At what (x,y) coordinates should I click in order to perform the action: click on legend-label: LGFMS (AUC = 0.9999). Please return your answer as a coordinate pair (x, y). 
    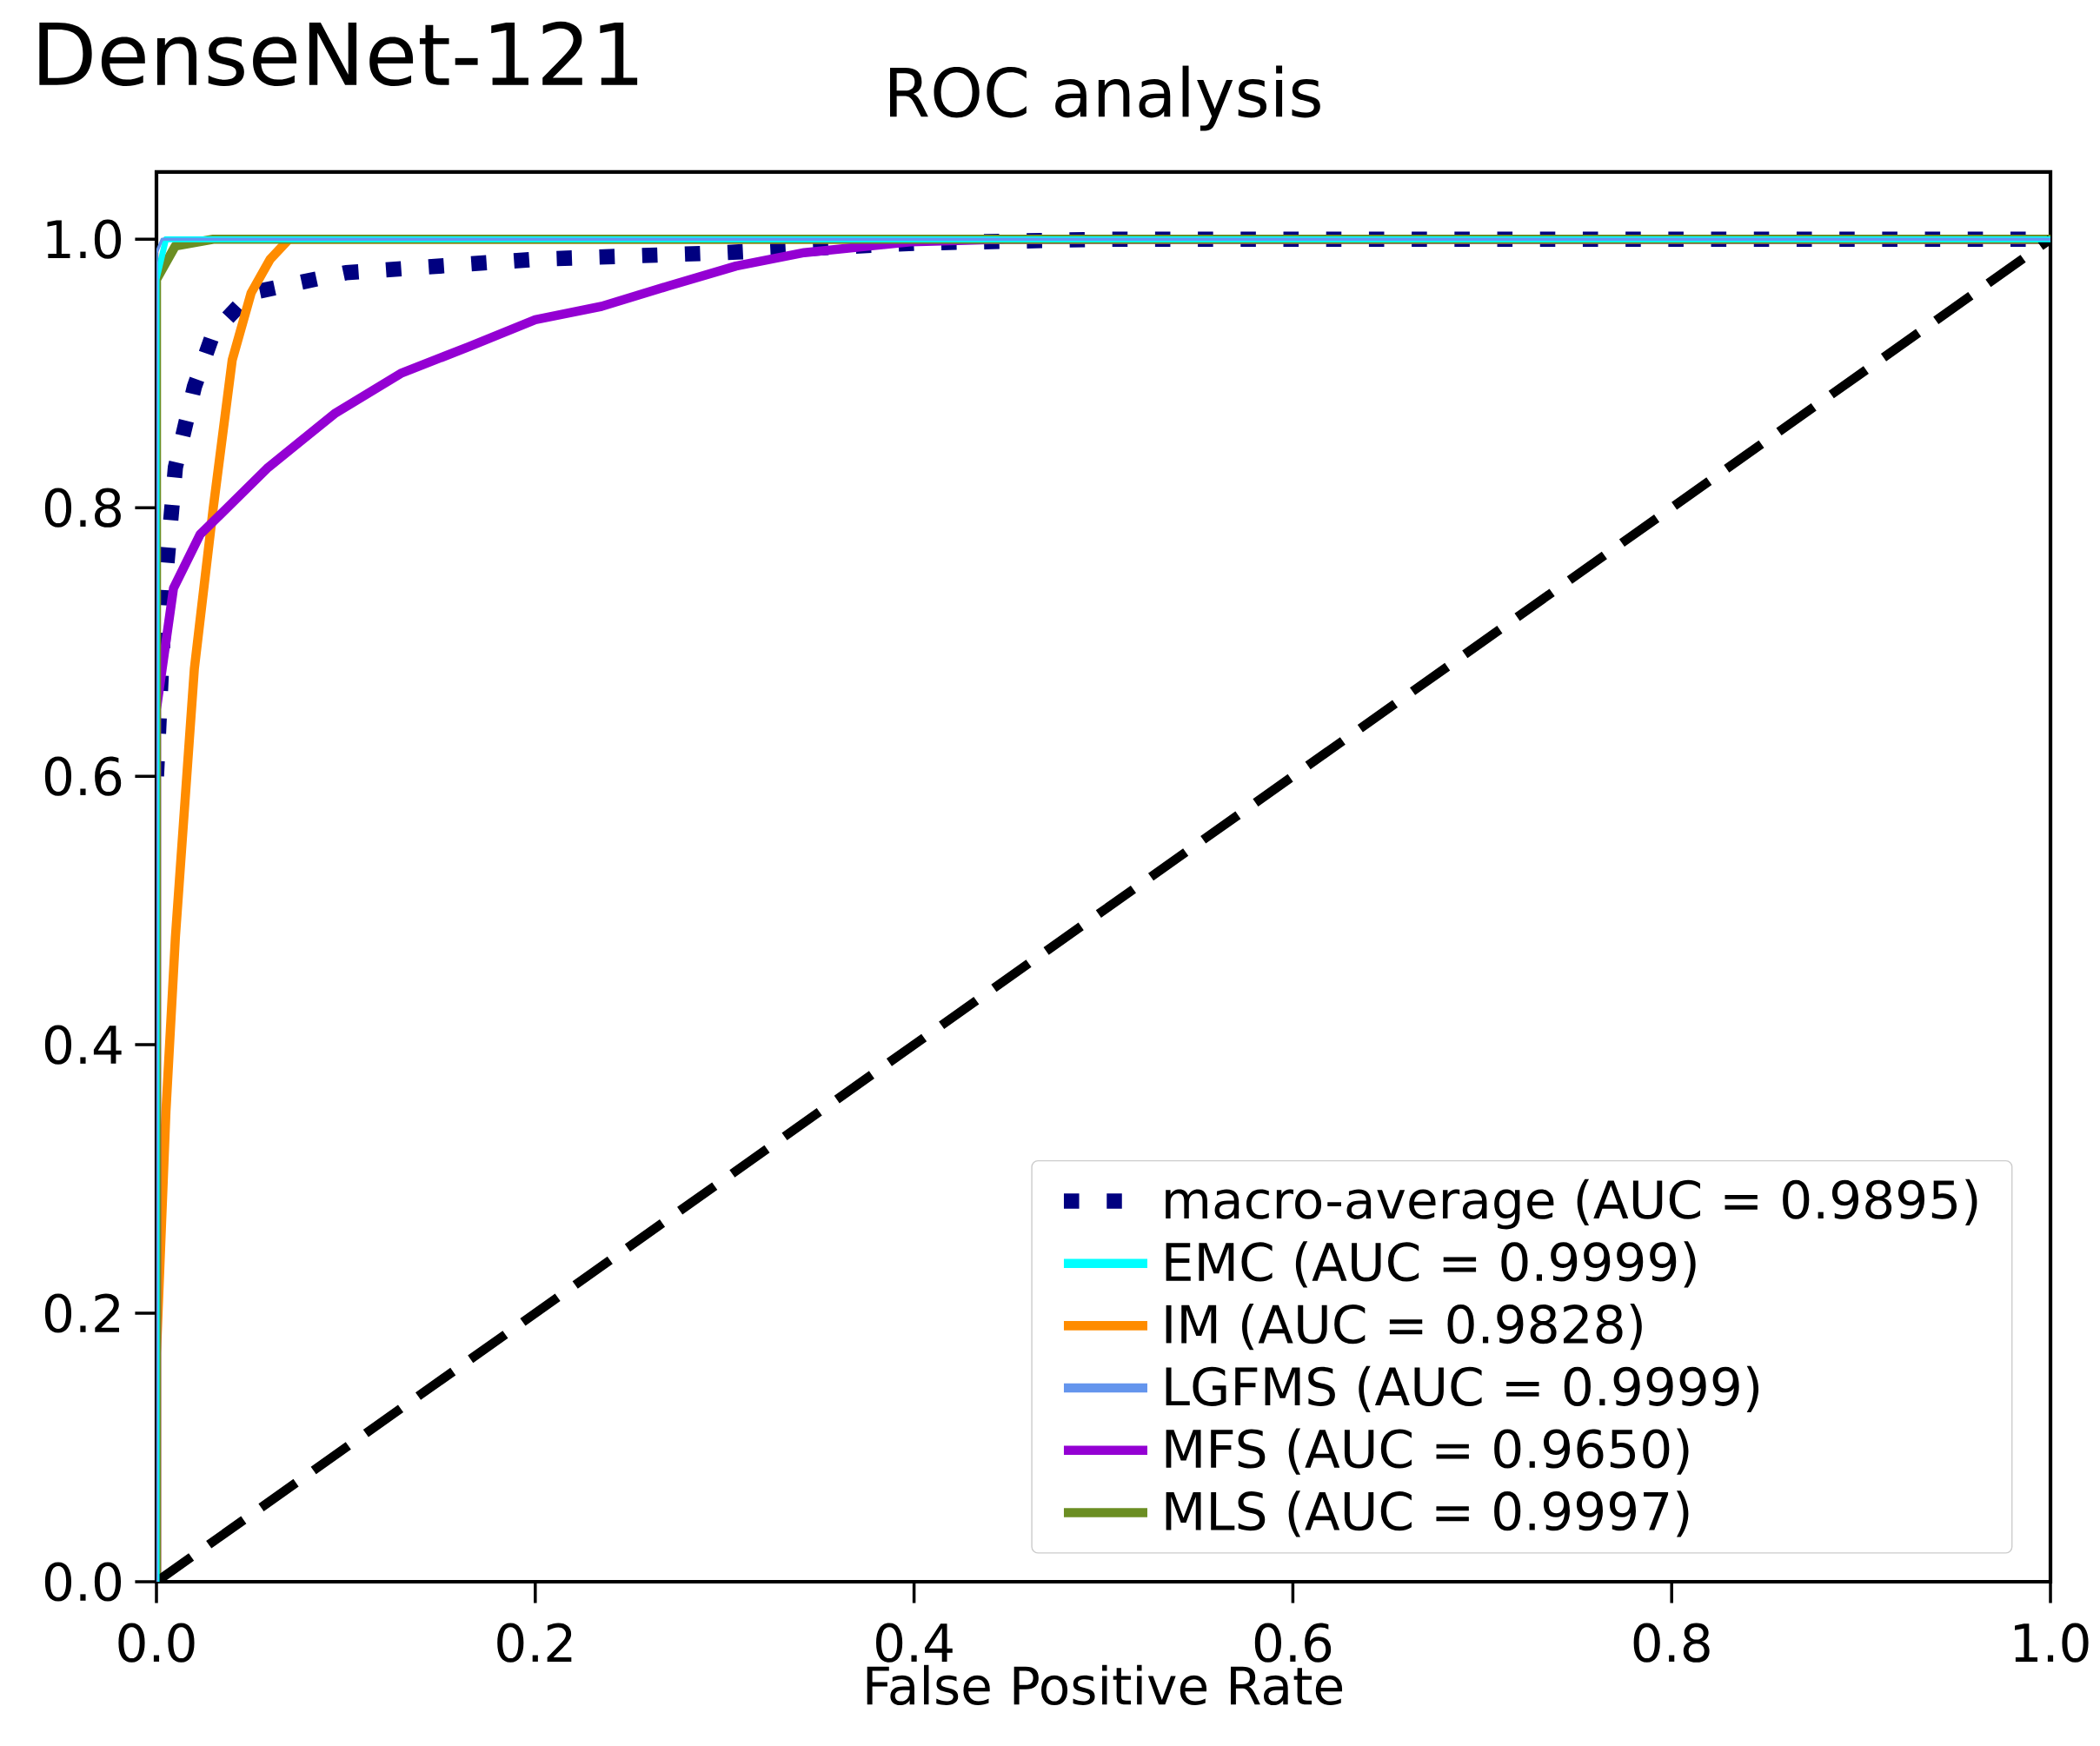
    Looking at the image, I should click on (1462, 1388).